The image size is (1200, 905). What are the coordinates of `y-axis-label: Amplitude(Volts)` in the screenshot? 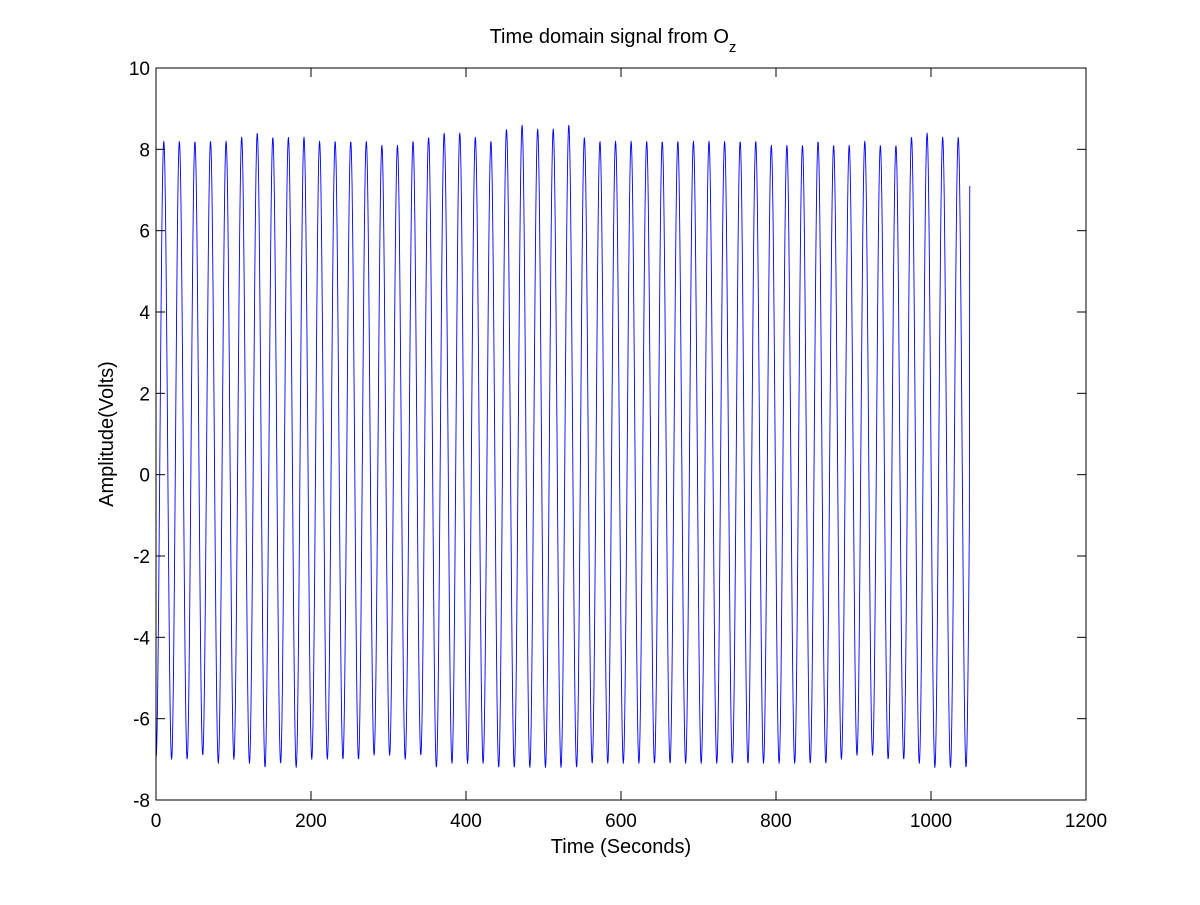 It's located at (107, 434).